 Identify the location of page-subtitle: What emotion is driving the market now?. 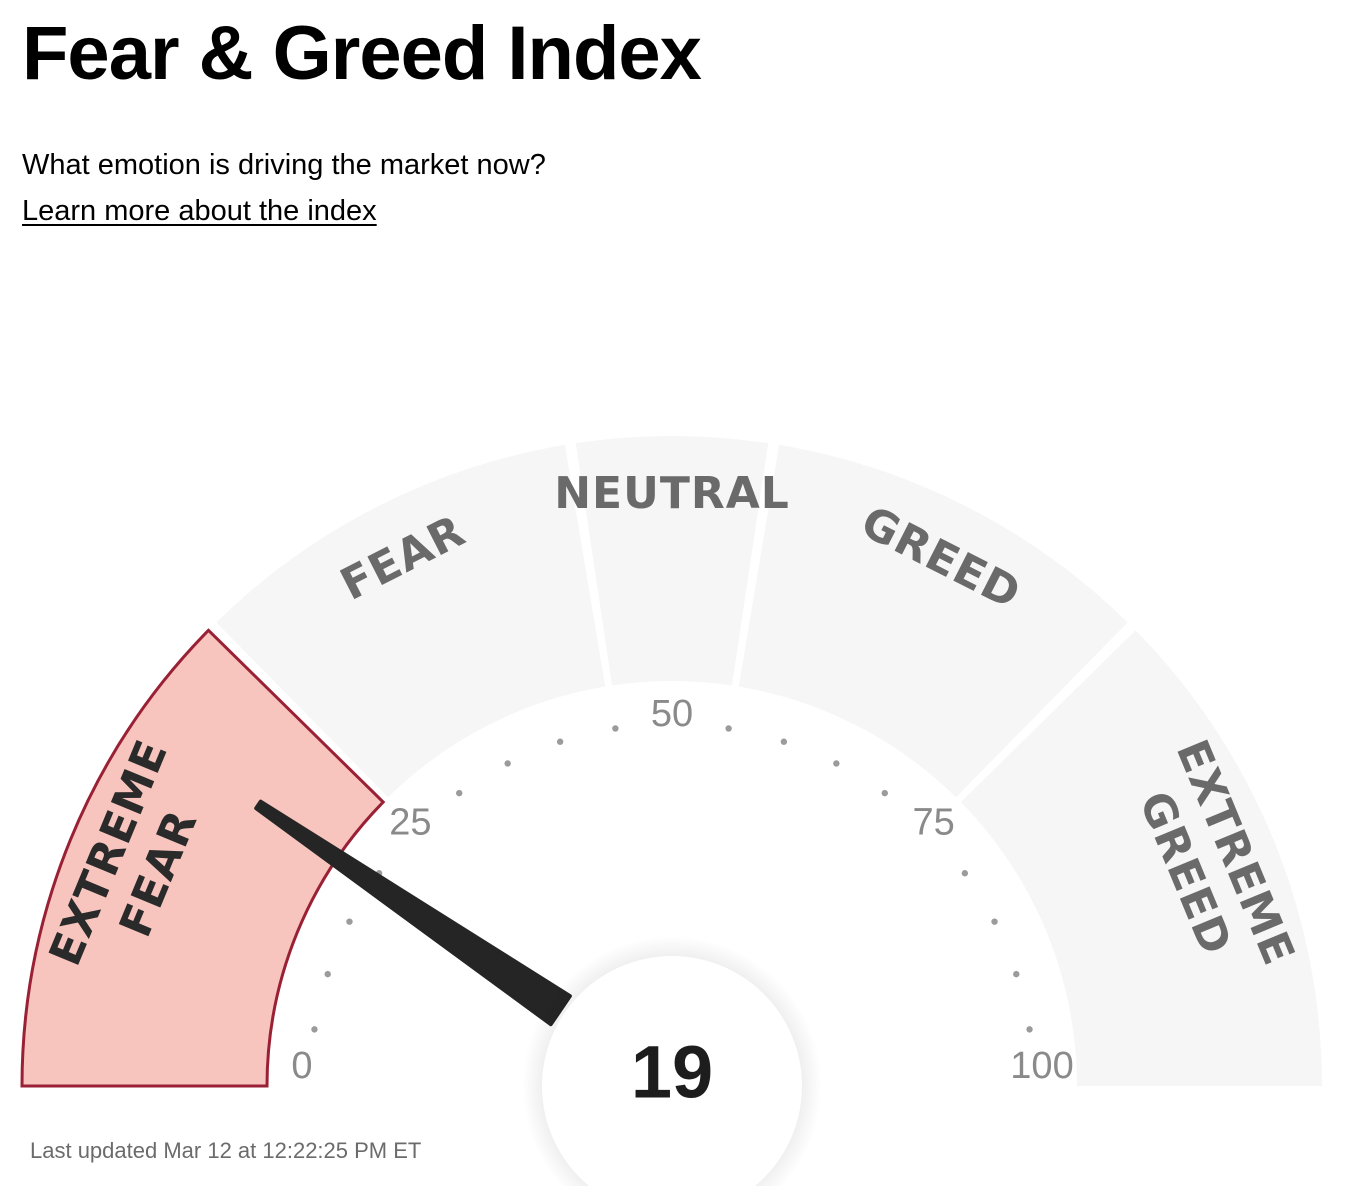
(284, 165).